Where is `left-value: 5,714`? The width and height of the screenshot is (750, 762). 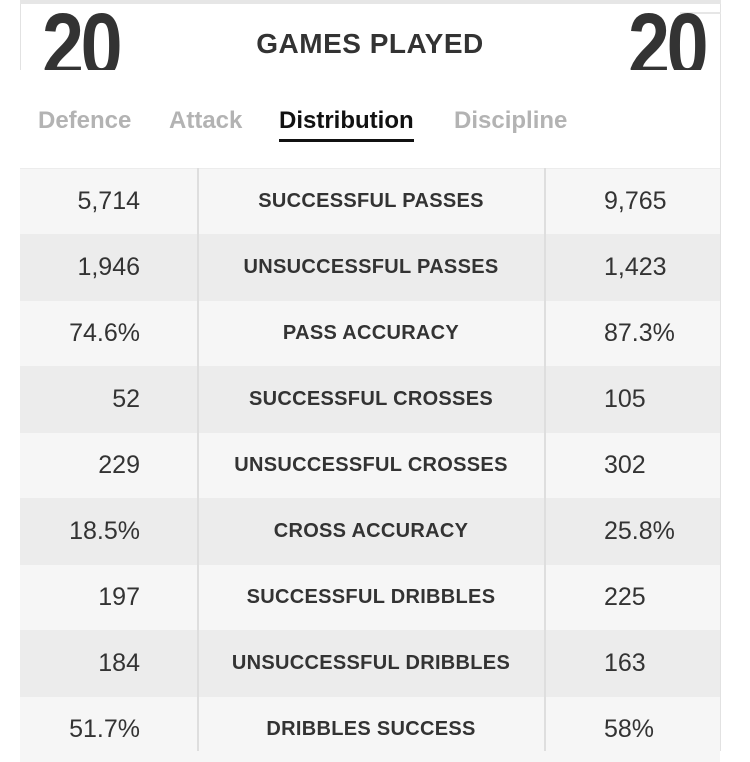
left-value: 5,714 is located at coordinates (108, 201).